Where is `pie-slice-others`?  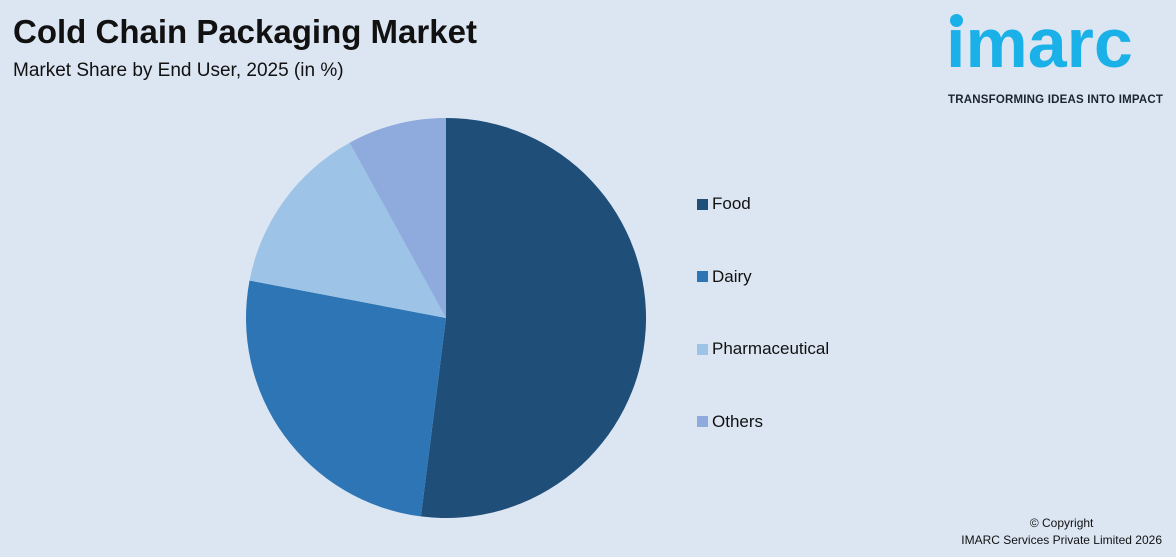
pie-slice-others is located at coordinates (397, 218).